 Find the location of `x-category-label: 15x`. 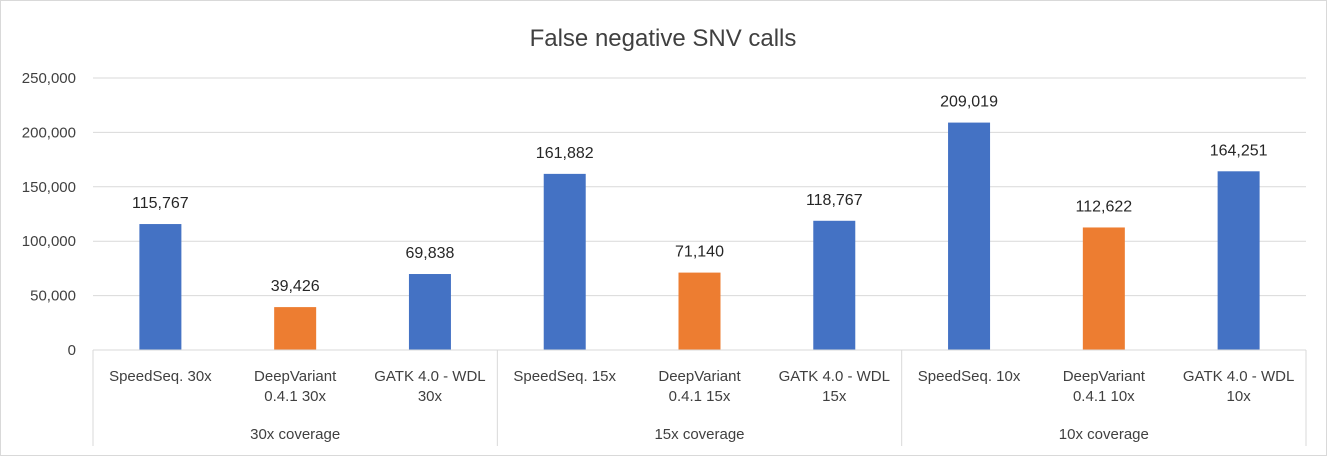

x-category-label: 15x is located at coordinates (834, 396).